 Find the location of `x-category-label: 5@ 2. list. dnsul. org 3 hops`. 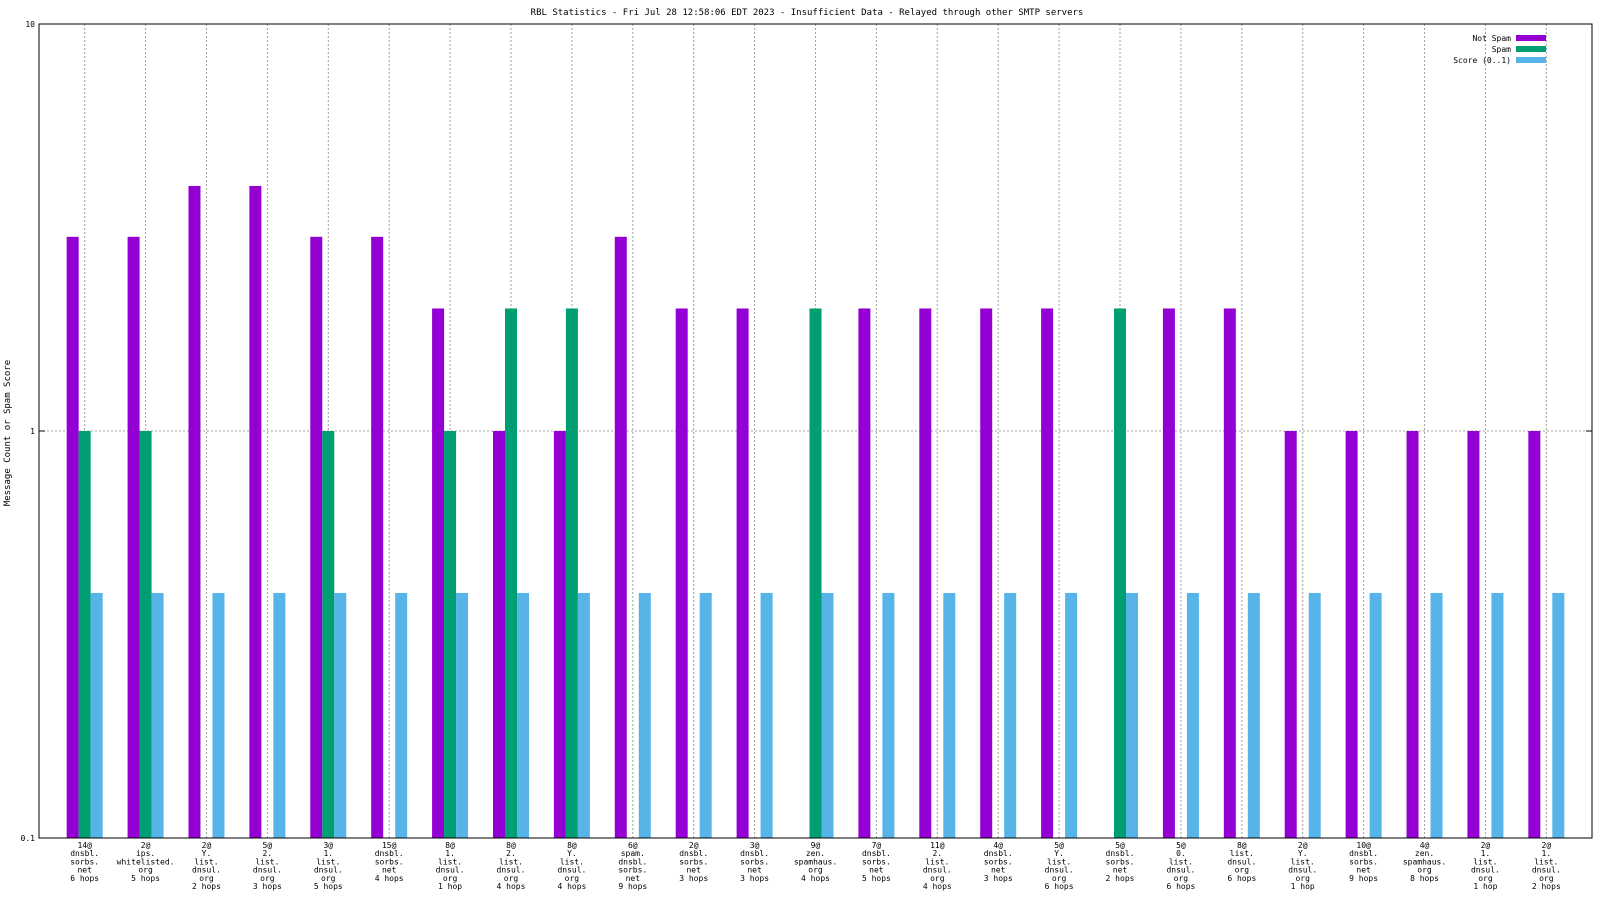

x-category-label: 5@ 2. list. dnsul. org 3 hops is located at coordinates (267, 866).